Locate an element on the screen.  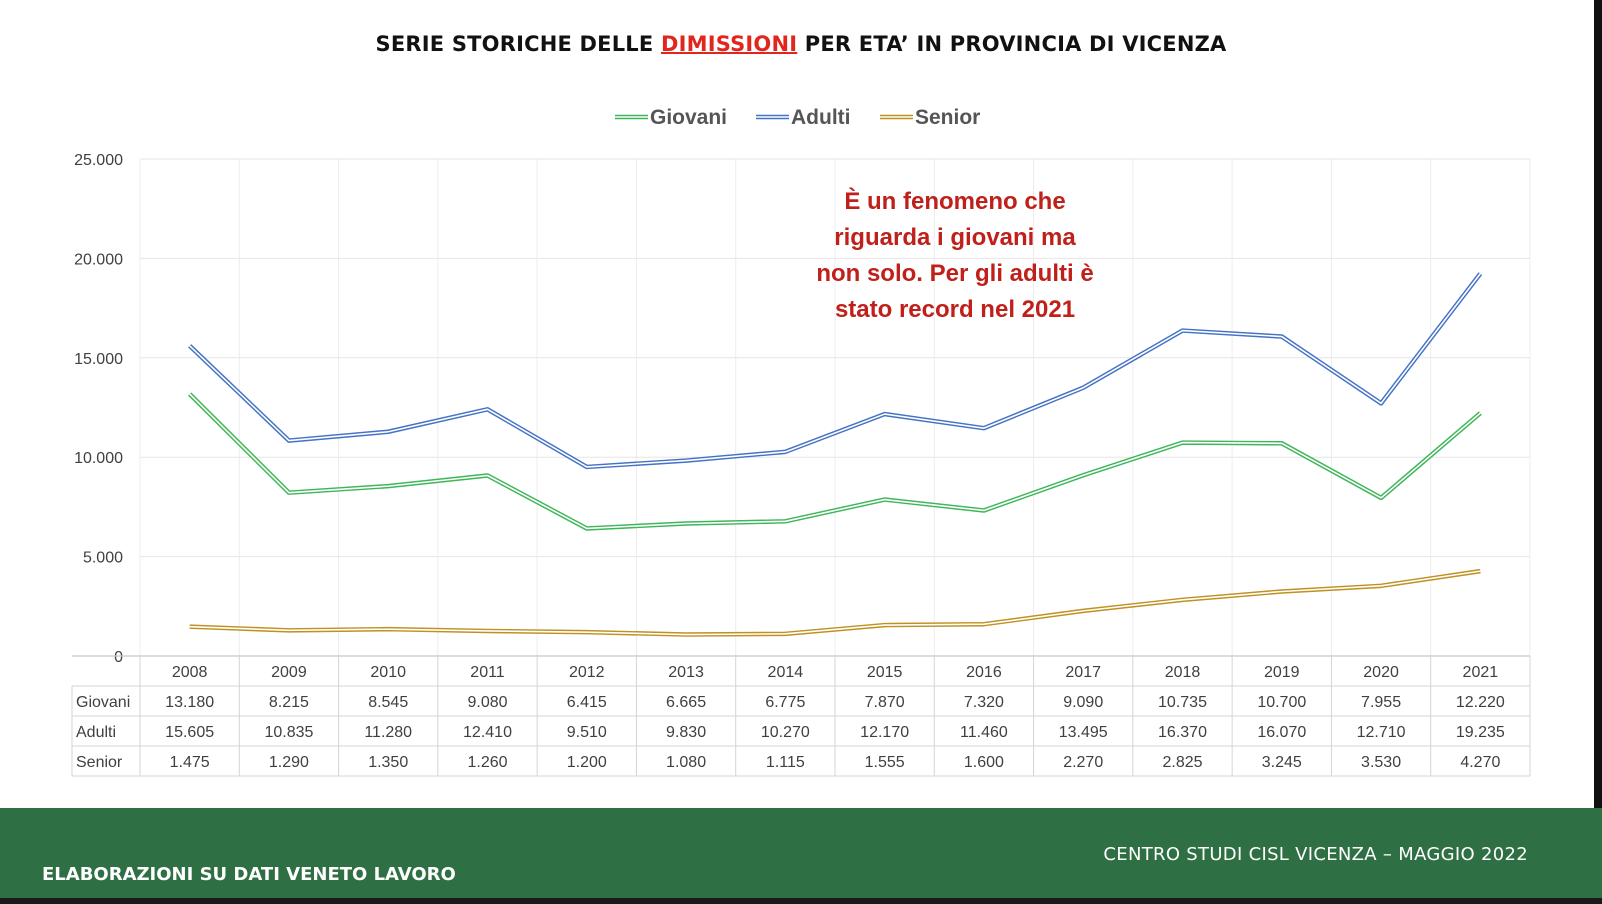
table-series-label: Adulti is located at coordinates (96, 732).